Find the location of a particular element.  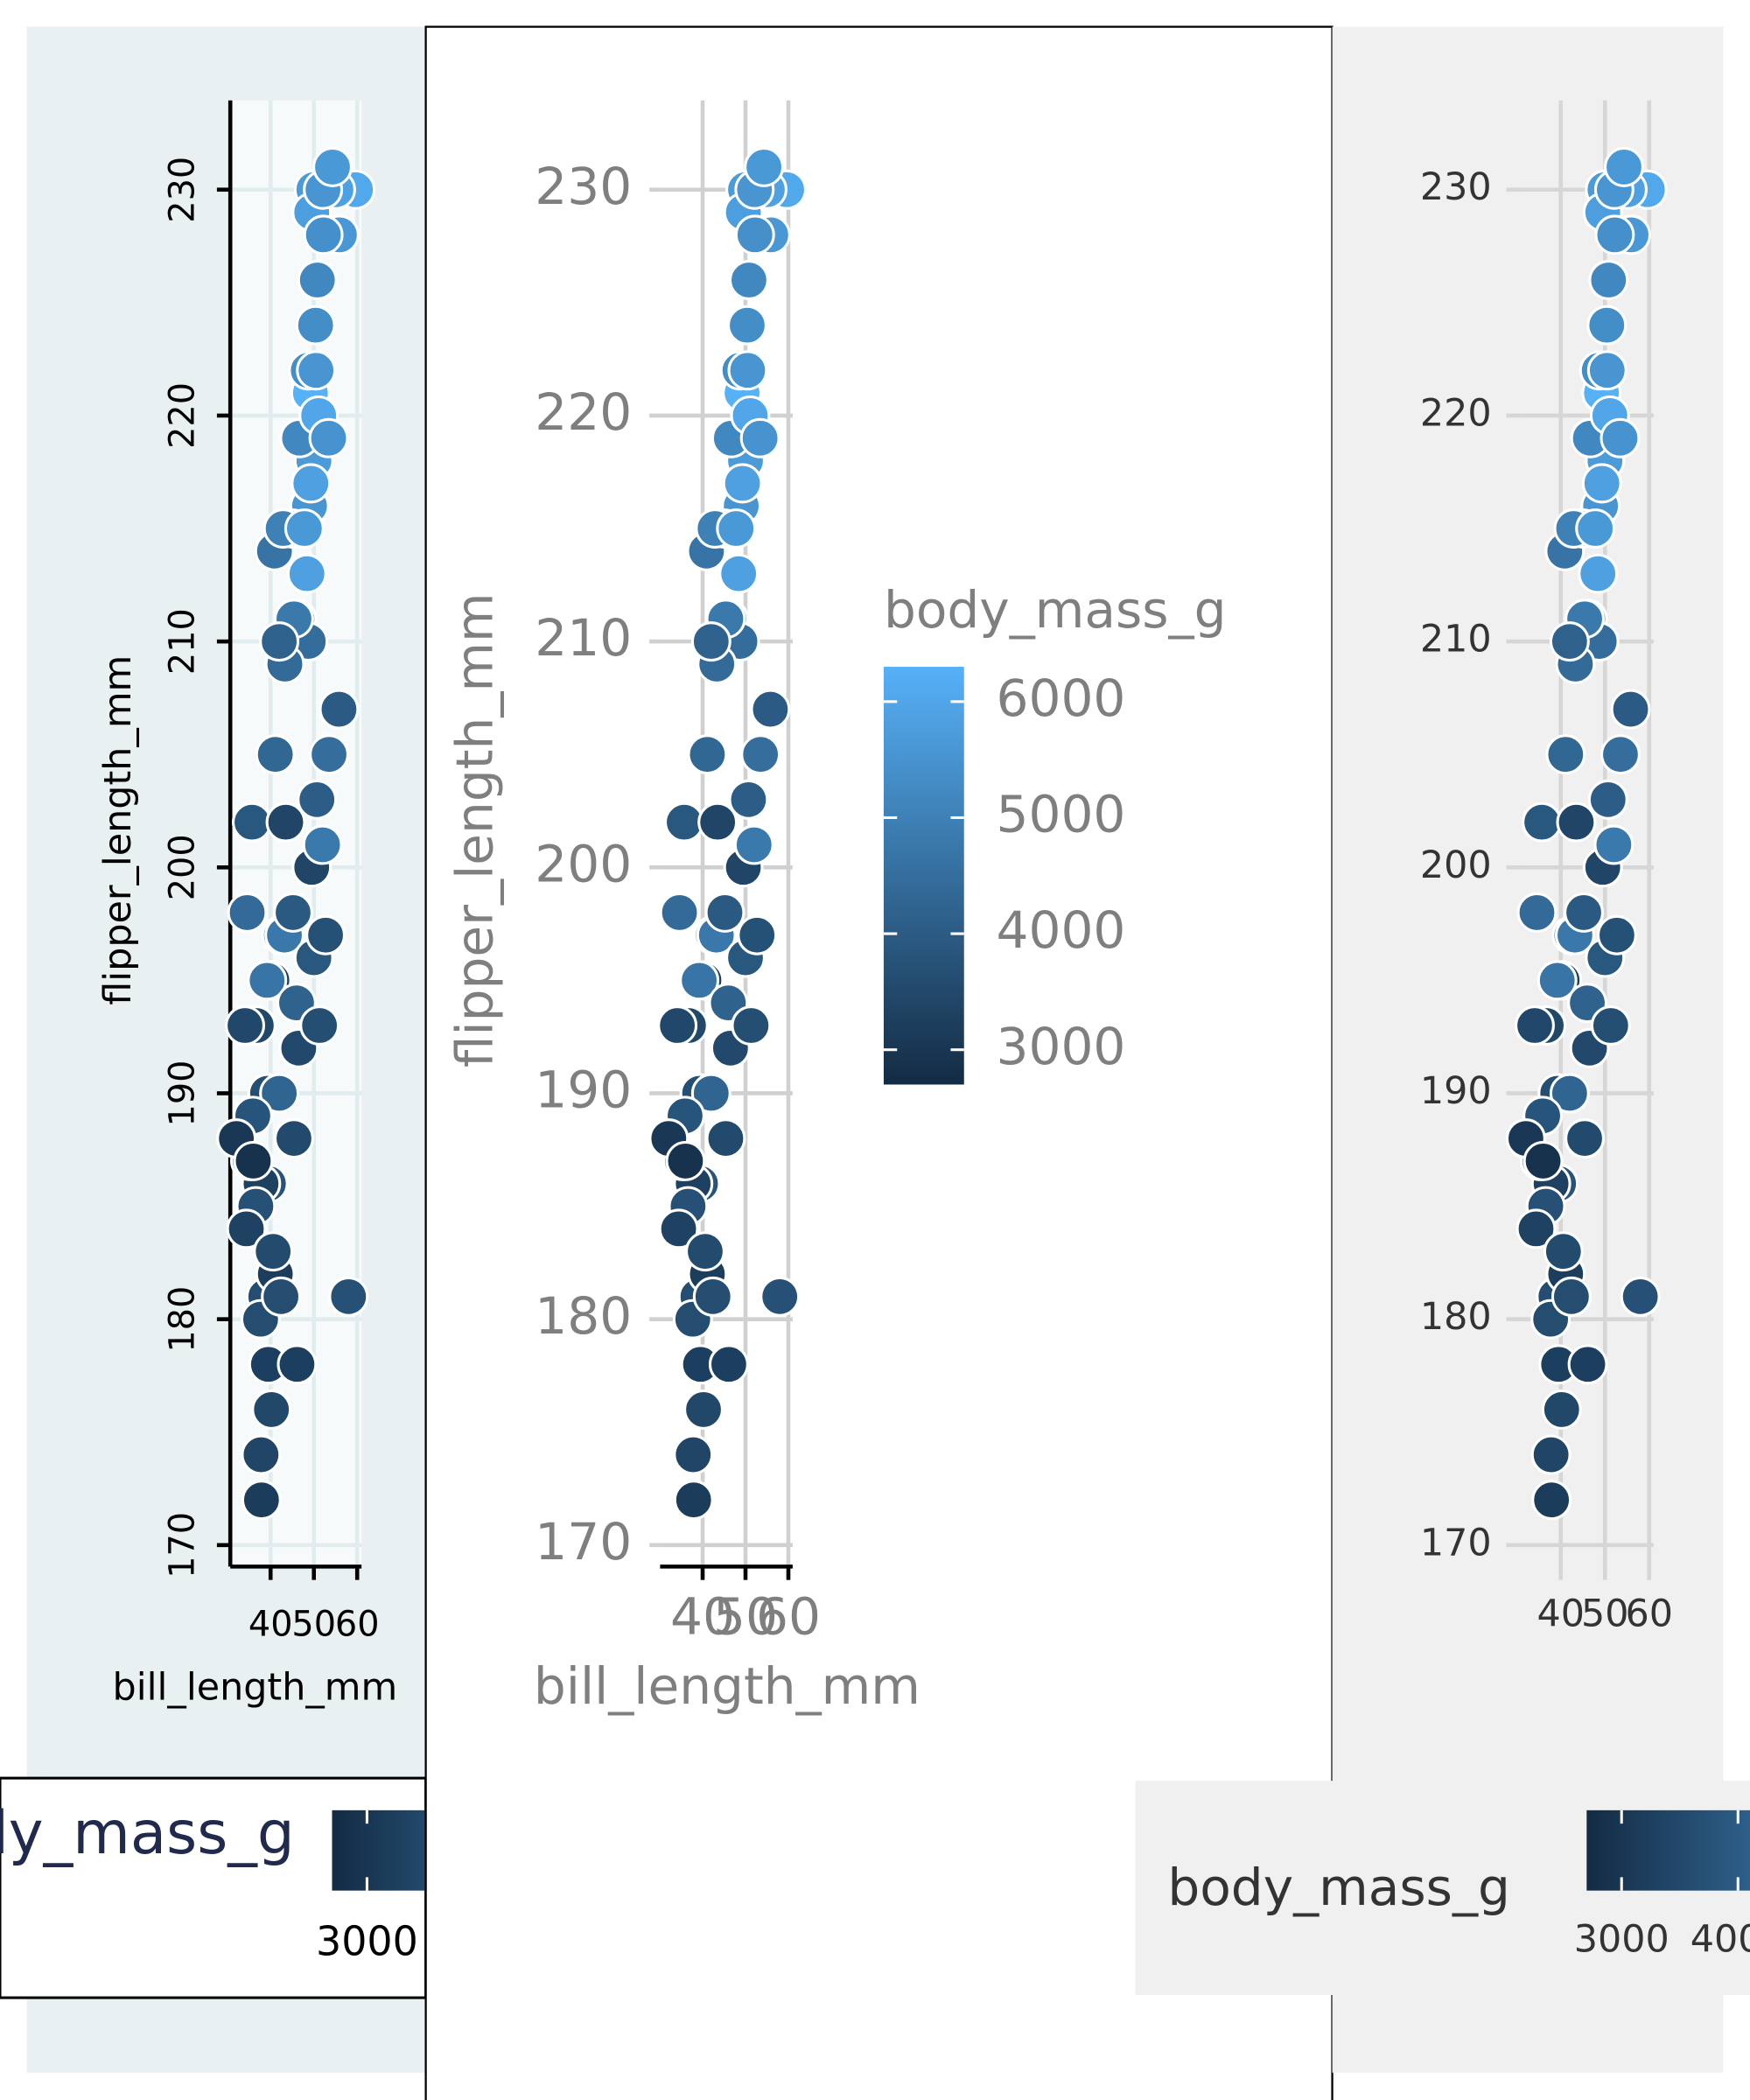

y-tick-label: 200 is located at coordinates (1456, 865).